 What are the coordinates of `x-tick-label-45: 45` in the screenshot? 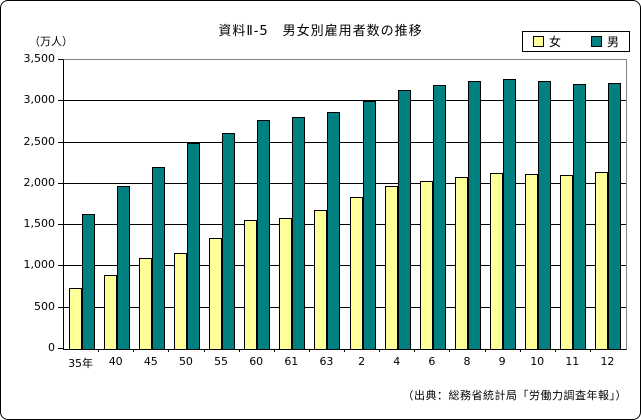 It's located at (150, 361).